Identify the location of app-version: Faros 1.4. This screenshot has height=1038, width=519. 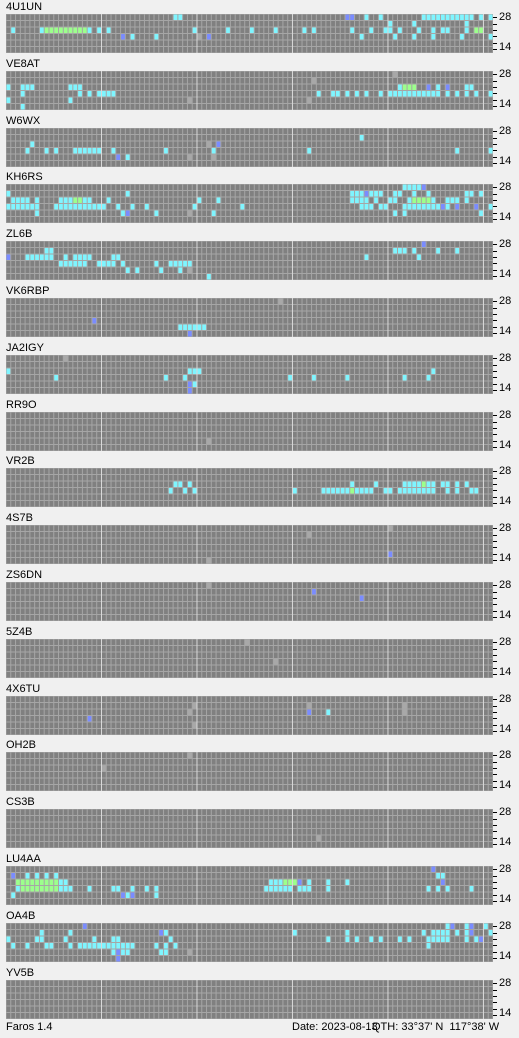
(29, 1027).